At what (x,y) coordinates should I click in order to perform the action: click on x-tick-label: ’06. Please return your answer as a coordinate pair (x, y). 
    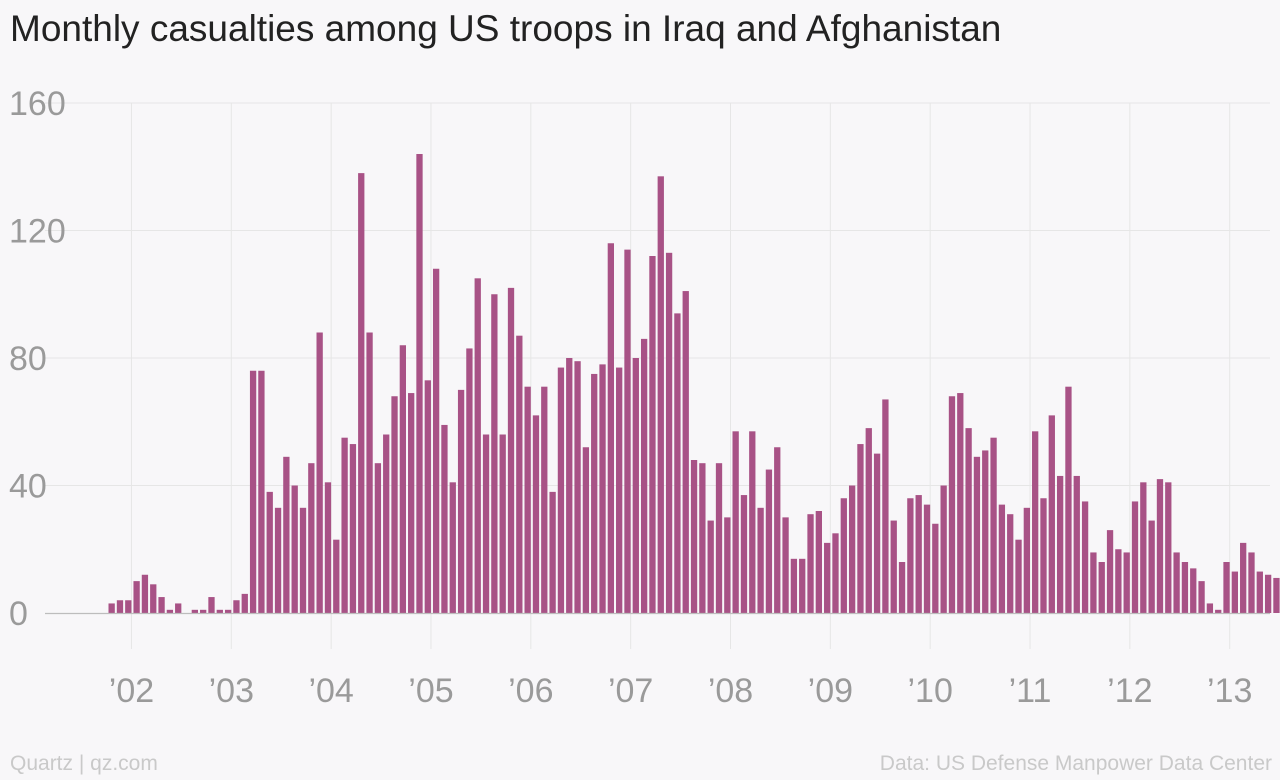
    Looking at the image, I should click on (530, 691).